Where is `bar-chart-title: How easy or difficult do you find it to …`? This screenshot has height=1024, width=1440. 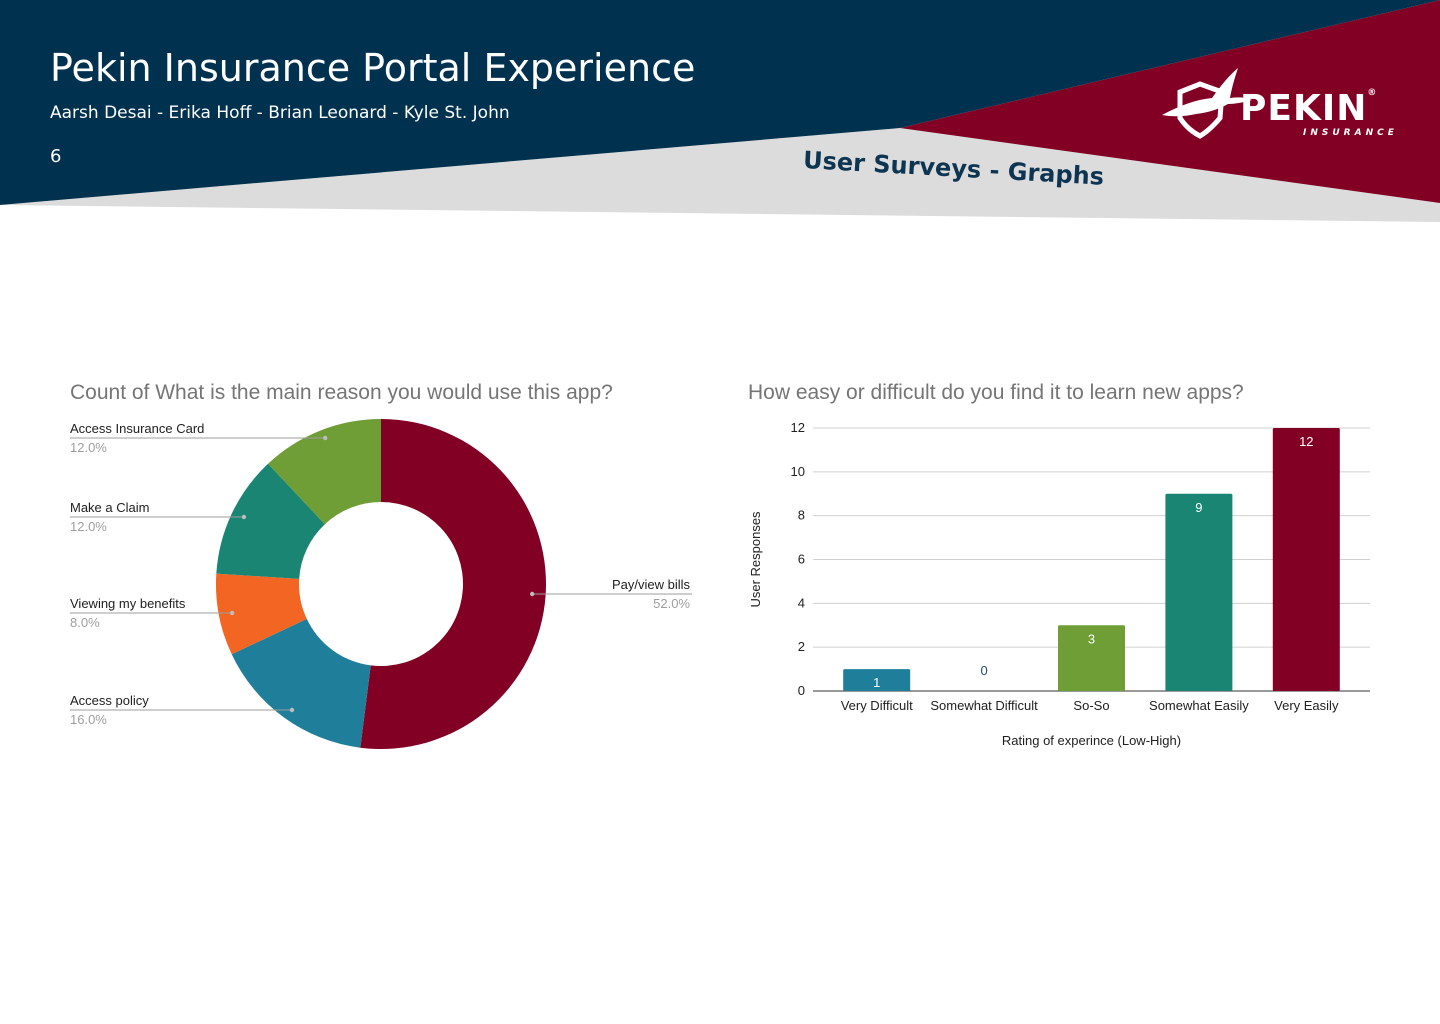 bar-chart-title: How easy or difficult do you find it to … is located at coordinates (996, 392).